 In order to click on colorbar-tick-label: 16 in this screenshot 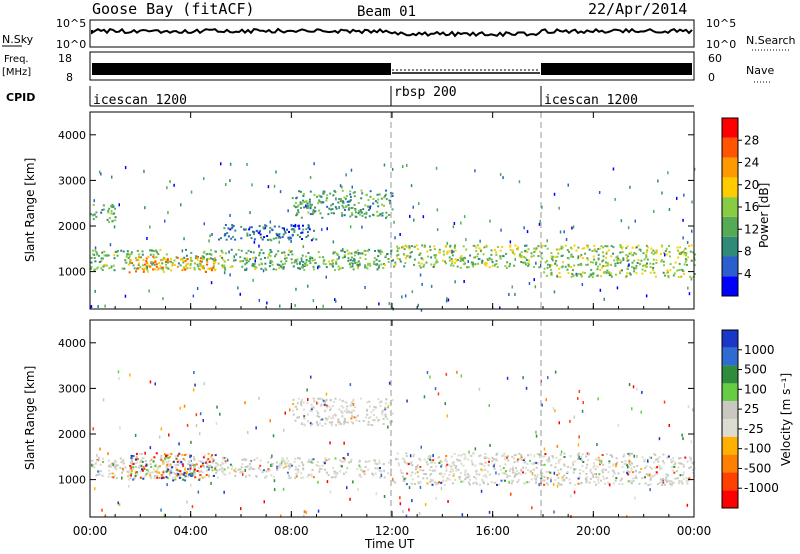, I will do `click(751, 207)`.